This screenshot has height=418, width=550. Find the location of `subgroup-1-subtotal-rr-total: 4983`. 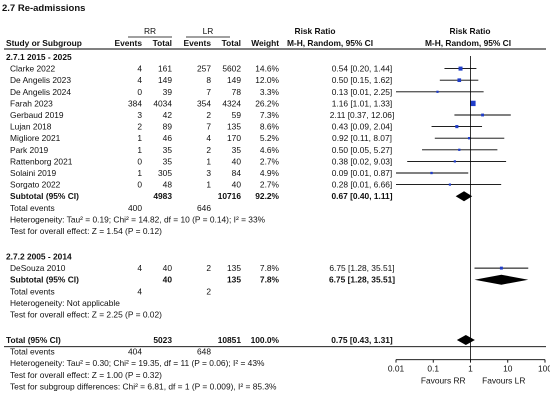

subgroup-1-subtotal-rr-total: 4983 is located at coordinates (162, 196).